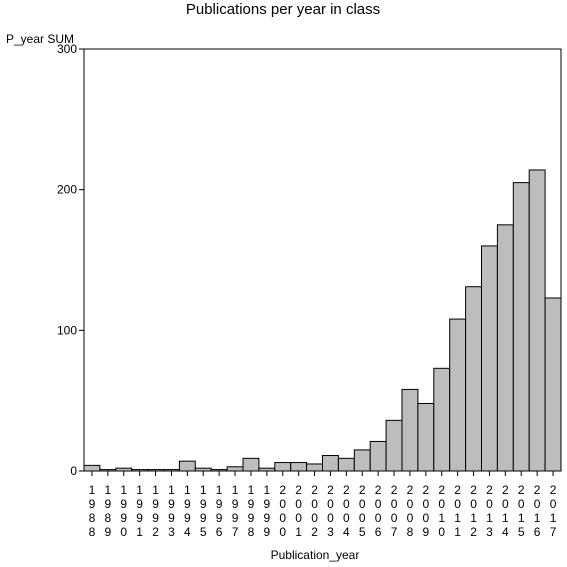 The height and width of the screenshot is (567, 567). What do you see at coordinates (187, 466) in the screenshot?
I see `bar-1994` at bounding box center [187, 466].